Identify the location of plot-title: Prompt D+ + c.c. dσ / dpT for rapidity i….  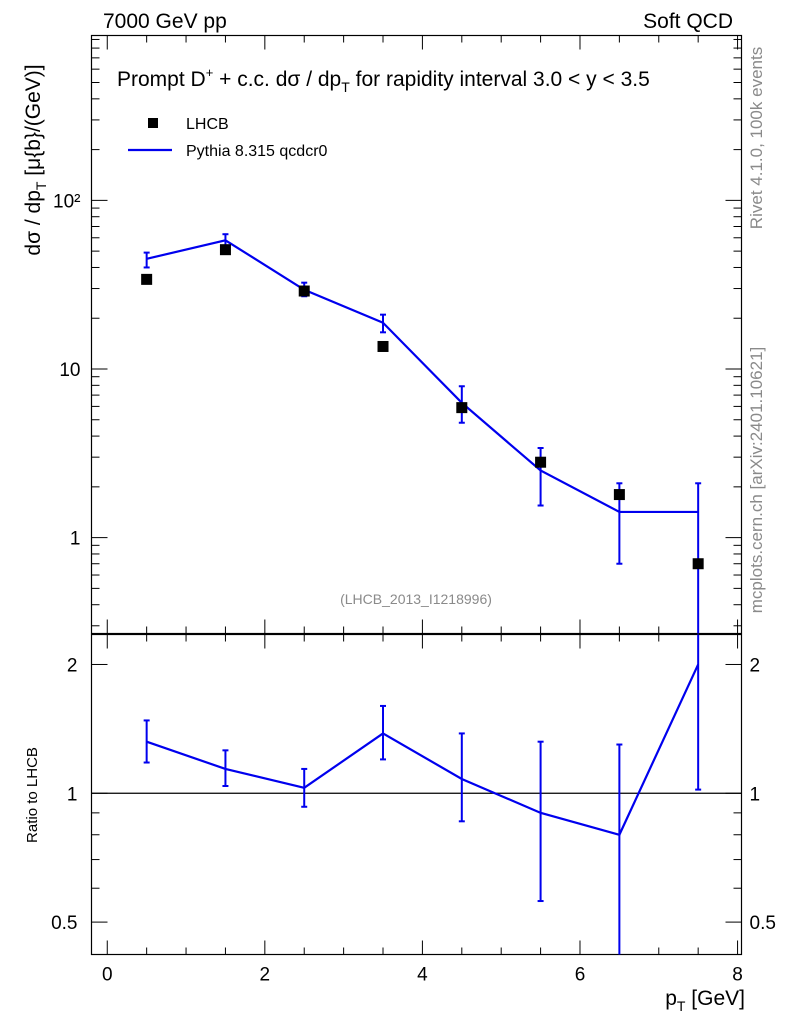
(383, 80).